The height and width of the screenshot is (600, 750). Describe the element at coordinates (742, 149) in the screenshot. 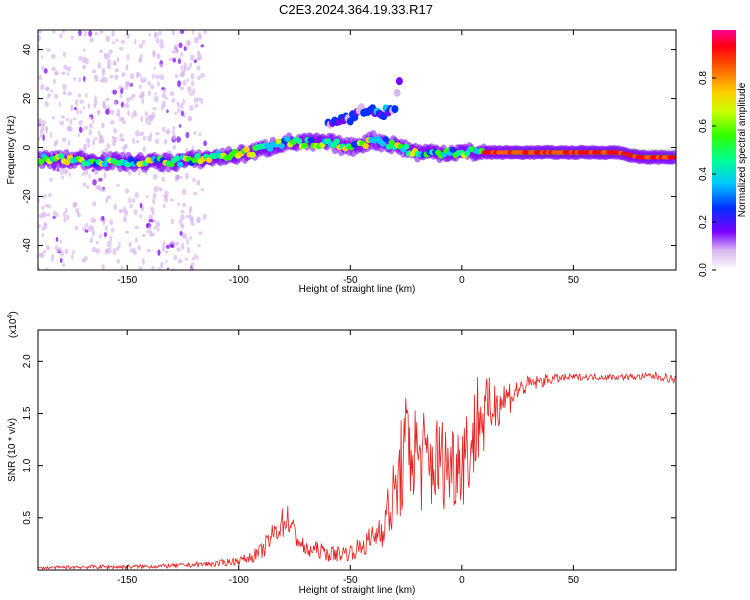

I see `colorbar-label: Normalized spectral amplitude` at that location.